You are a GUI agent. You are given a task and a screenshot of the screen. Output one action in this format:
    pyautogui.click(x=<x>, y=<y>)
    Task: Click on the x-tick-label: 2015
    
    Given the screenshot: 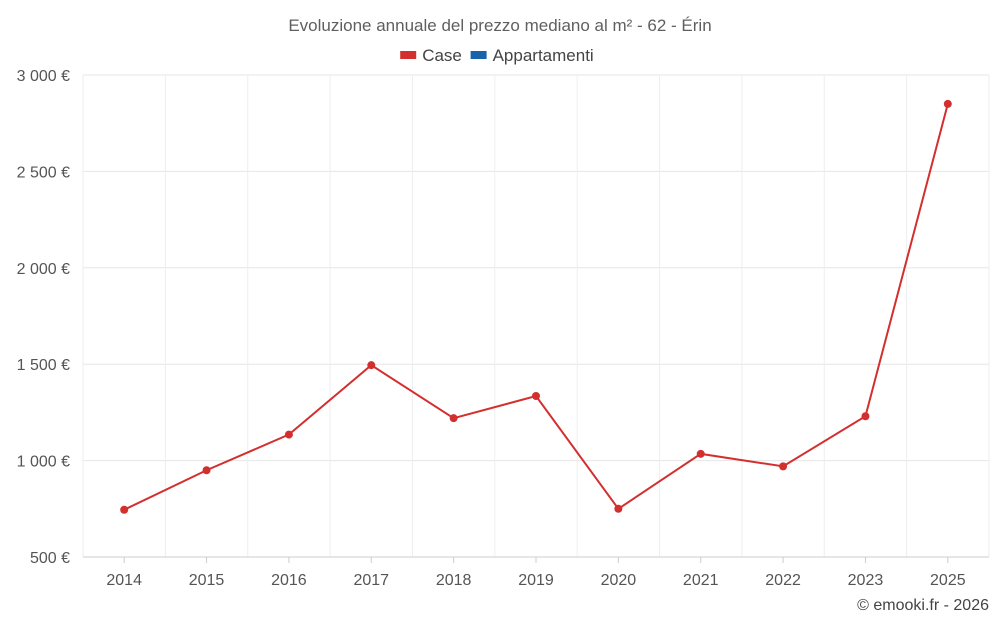 What is the action you would take?
    pyautogui.click(x=207, y=580)
    